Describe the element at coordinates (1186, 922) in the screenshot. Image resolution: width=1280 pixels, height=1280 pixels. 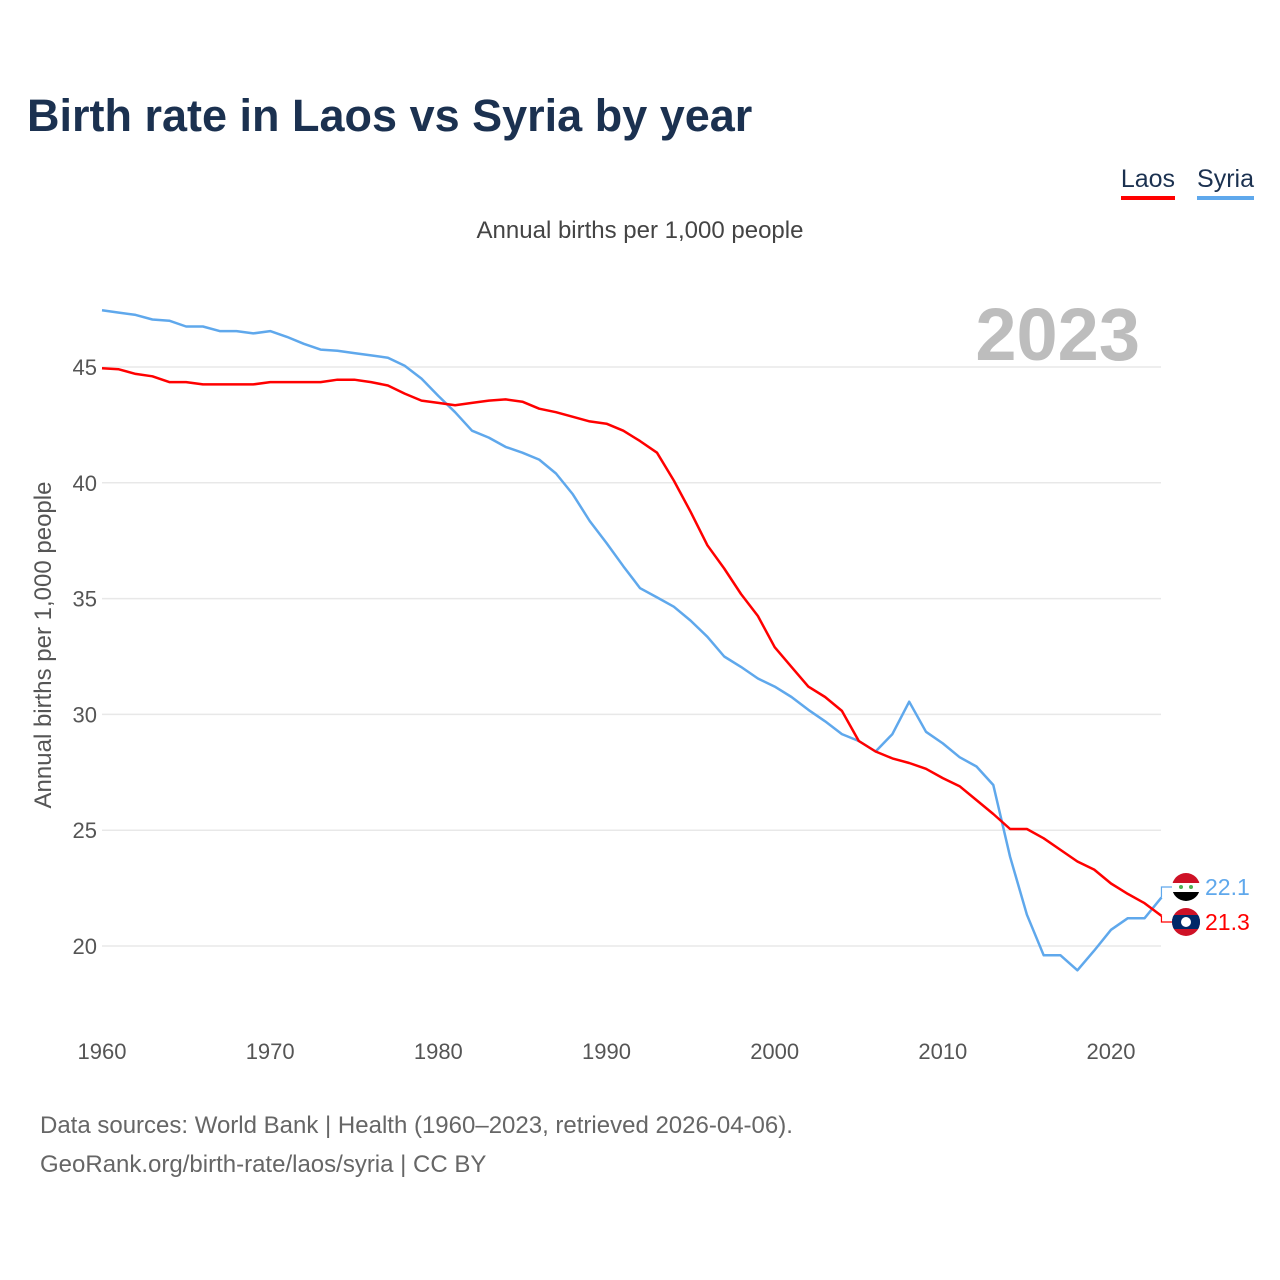
I see `flag-laos-icon` at that location.